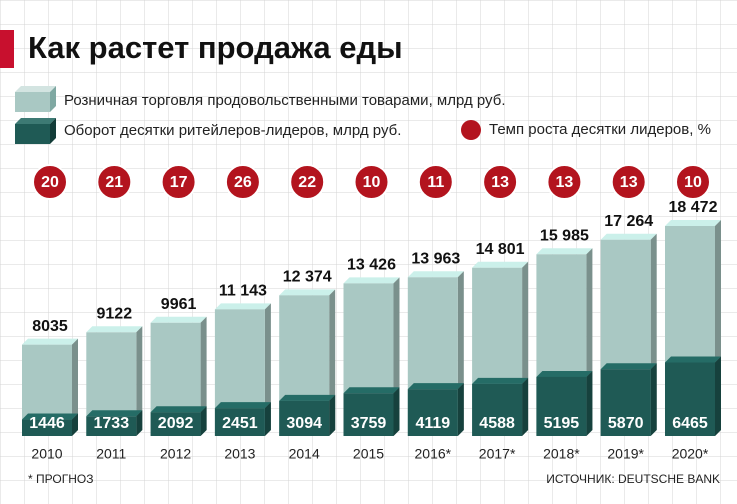  What do you see at coordinates (60, 479) in the screenshot?
I see `note: * ПРОГНОЗ` at bounding box center [60, 479].